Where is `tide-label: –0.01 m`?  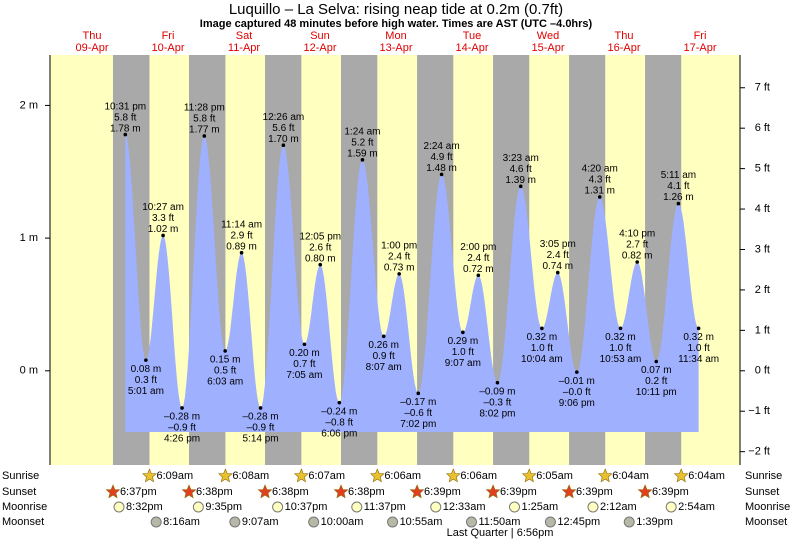
tide-label: –0.01 m is located at coordinates (577, 381).